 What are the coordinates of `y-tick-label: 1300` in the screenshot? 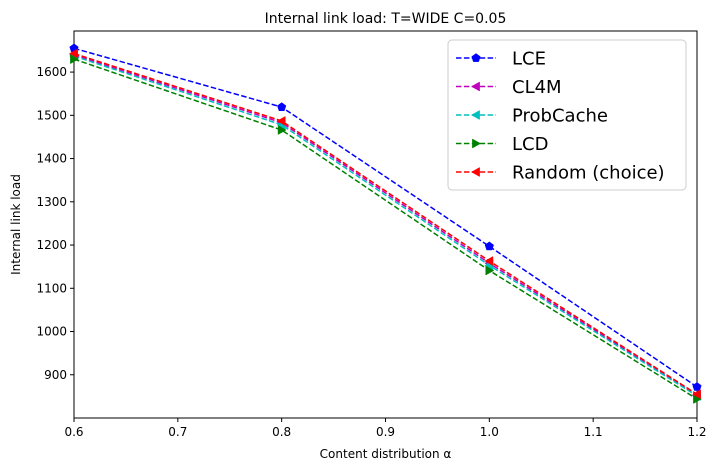 It's located at (51, 202).